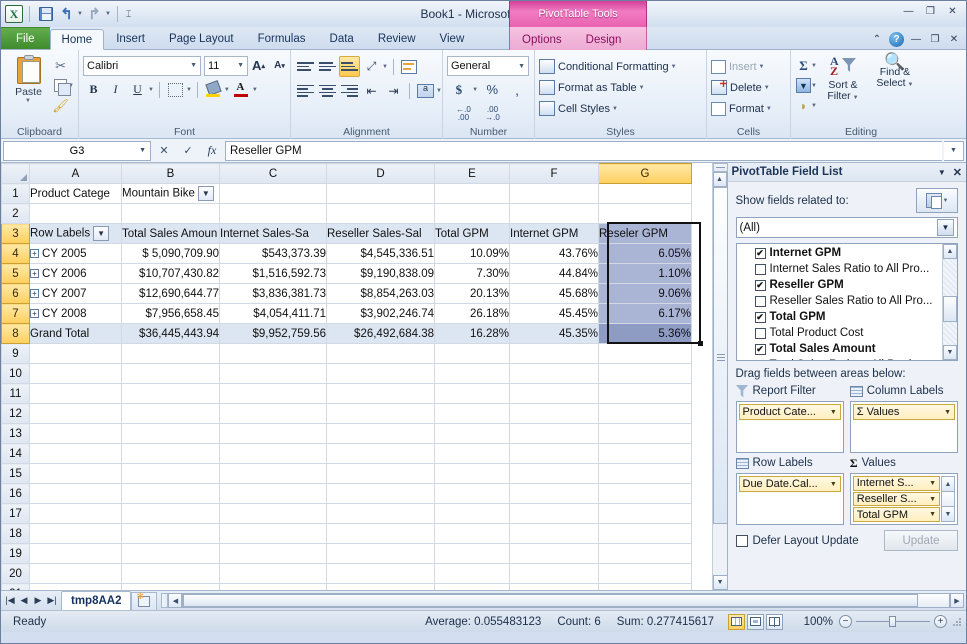  I want to click on cell-B17, so click(170, 513).